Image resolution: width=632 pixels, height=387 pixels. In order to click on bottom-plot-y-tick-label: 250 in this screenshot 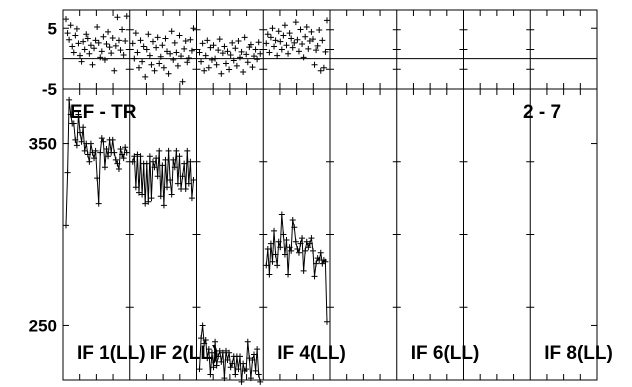, I will do `click(43, 326)`.